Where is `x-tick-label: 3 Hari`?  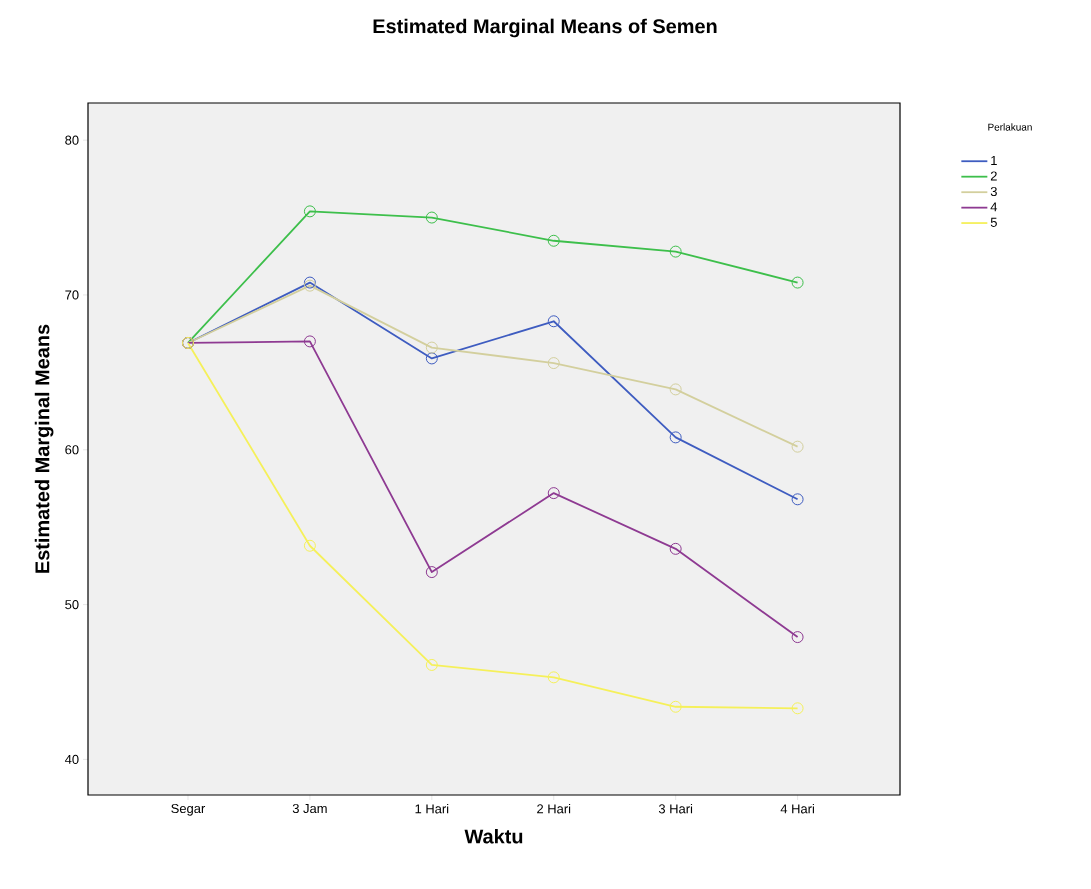 x-tick-label: 3 Hari is located at coordinates (675, 808).